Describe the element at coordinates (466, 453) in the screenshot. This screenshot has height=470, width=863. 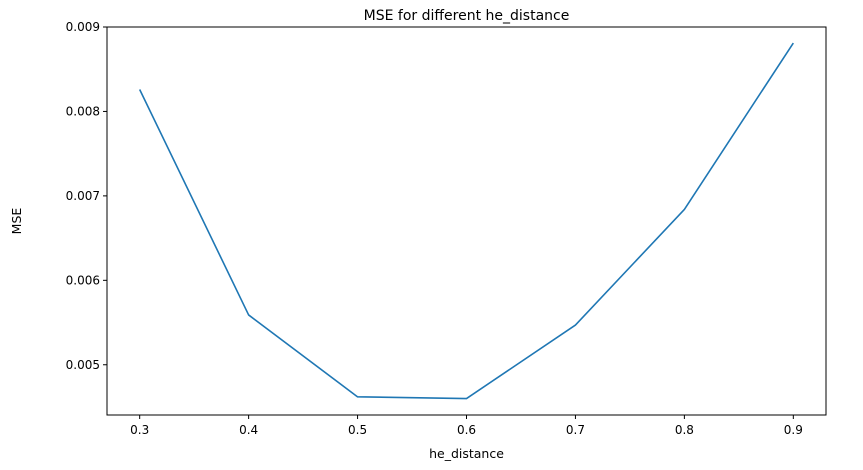
I see `x-axis-label: he_distance` at that location.